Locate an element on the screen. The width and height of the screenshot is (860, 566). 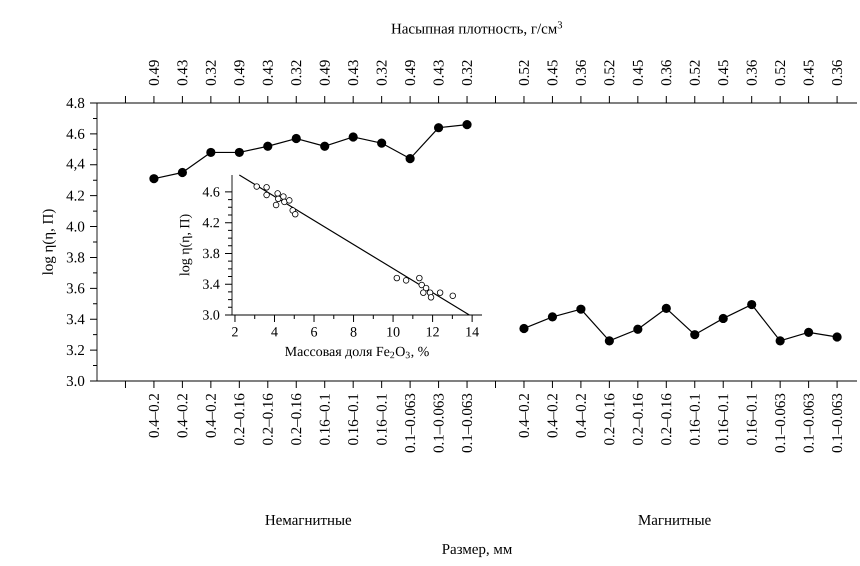
y-tick-label: 3.6 is located at coordinates (75, 288).